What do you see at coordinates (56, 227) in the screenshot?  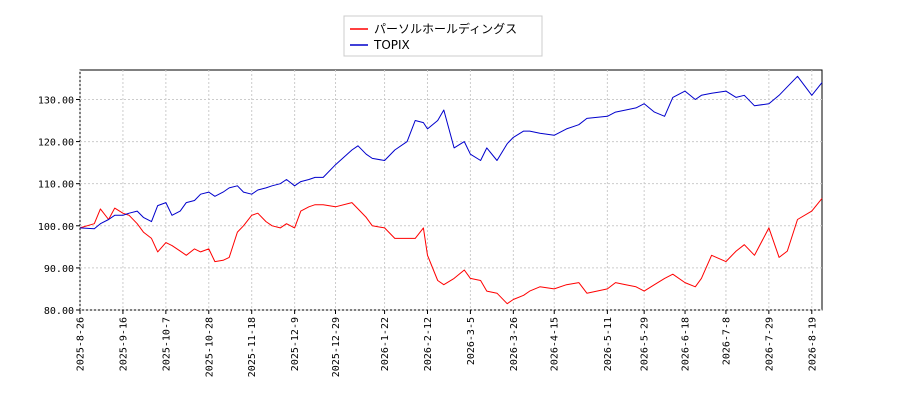 I see `y-tick-label: 100.00` at bounding box center [56, 227].